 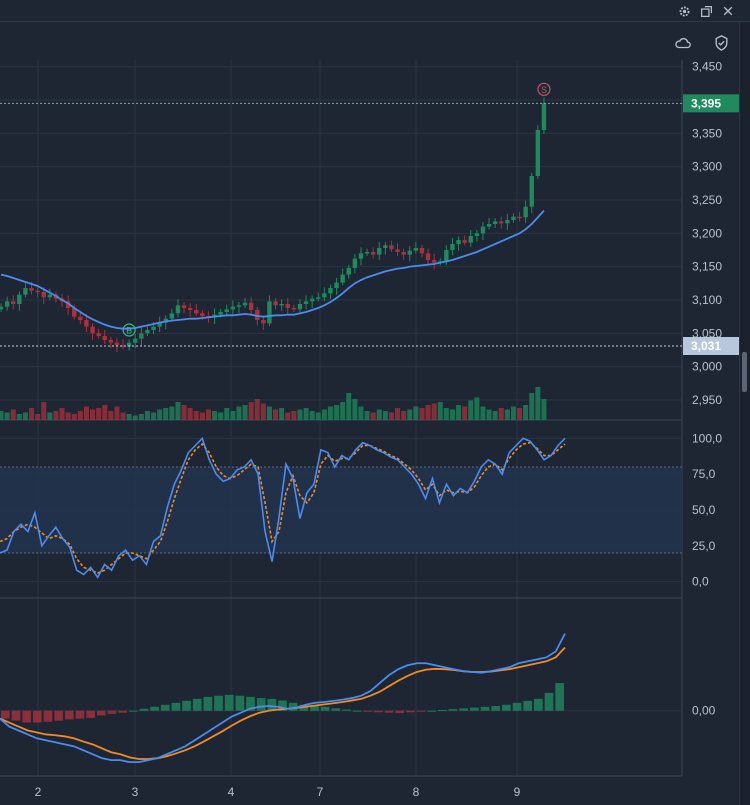 I want to click on time-tick-label: 7, so click(x=320, y=792).